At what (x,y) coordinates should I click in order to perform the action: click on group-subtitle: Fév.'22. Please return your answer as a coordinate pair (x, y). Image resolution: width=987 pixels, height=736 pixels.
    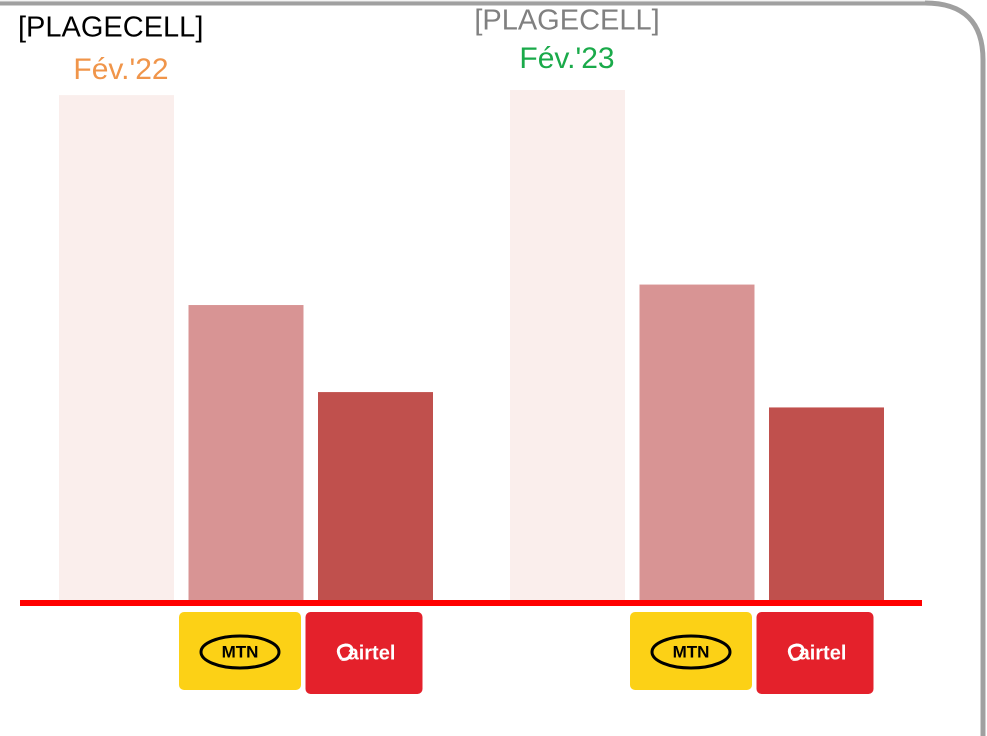
    Looking at the image, I should click on (120, 69).